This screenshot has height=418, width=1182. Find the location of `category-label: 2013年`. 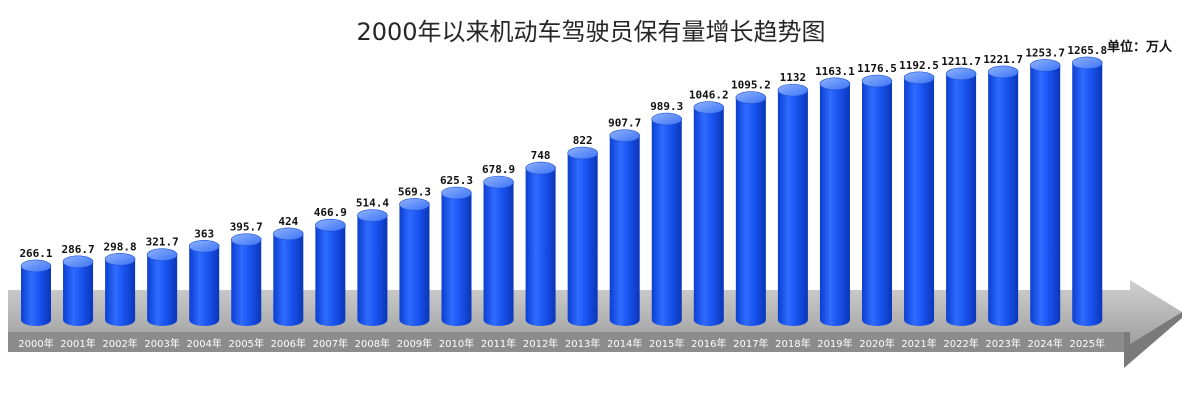

category-label: 2013年 is located at coordinates (582, 343).